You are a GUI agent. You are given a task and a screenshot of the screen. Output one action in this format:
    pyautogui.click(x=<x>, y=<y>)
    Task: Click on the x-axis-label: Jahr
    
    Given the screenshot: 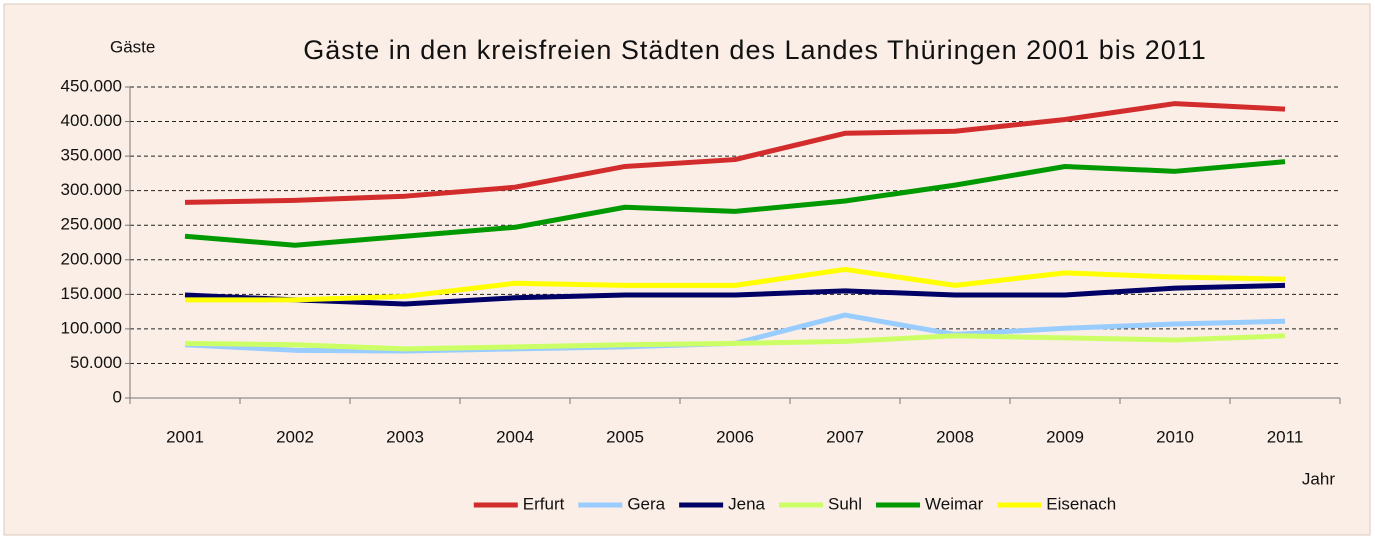 What is the action you would take?
    pyautogui.click(x=1318, y=478)
    